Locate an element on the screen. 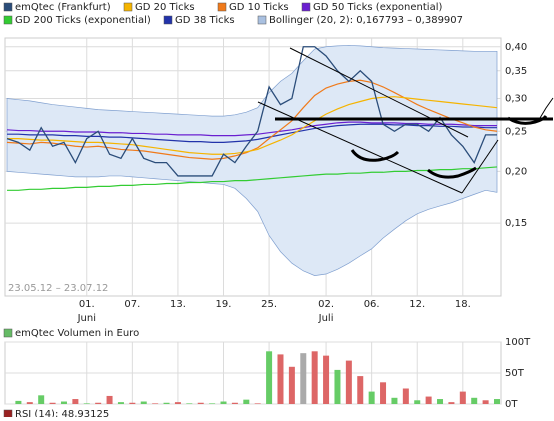  x-tick-label: 07. is located at coordinates (132, 304).